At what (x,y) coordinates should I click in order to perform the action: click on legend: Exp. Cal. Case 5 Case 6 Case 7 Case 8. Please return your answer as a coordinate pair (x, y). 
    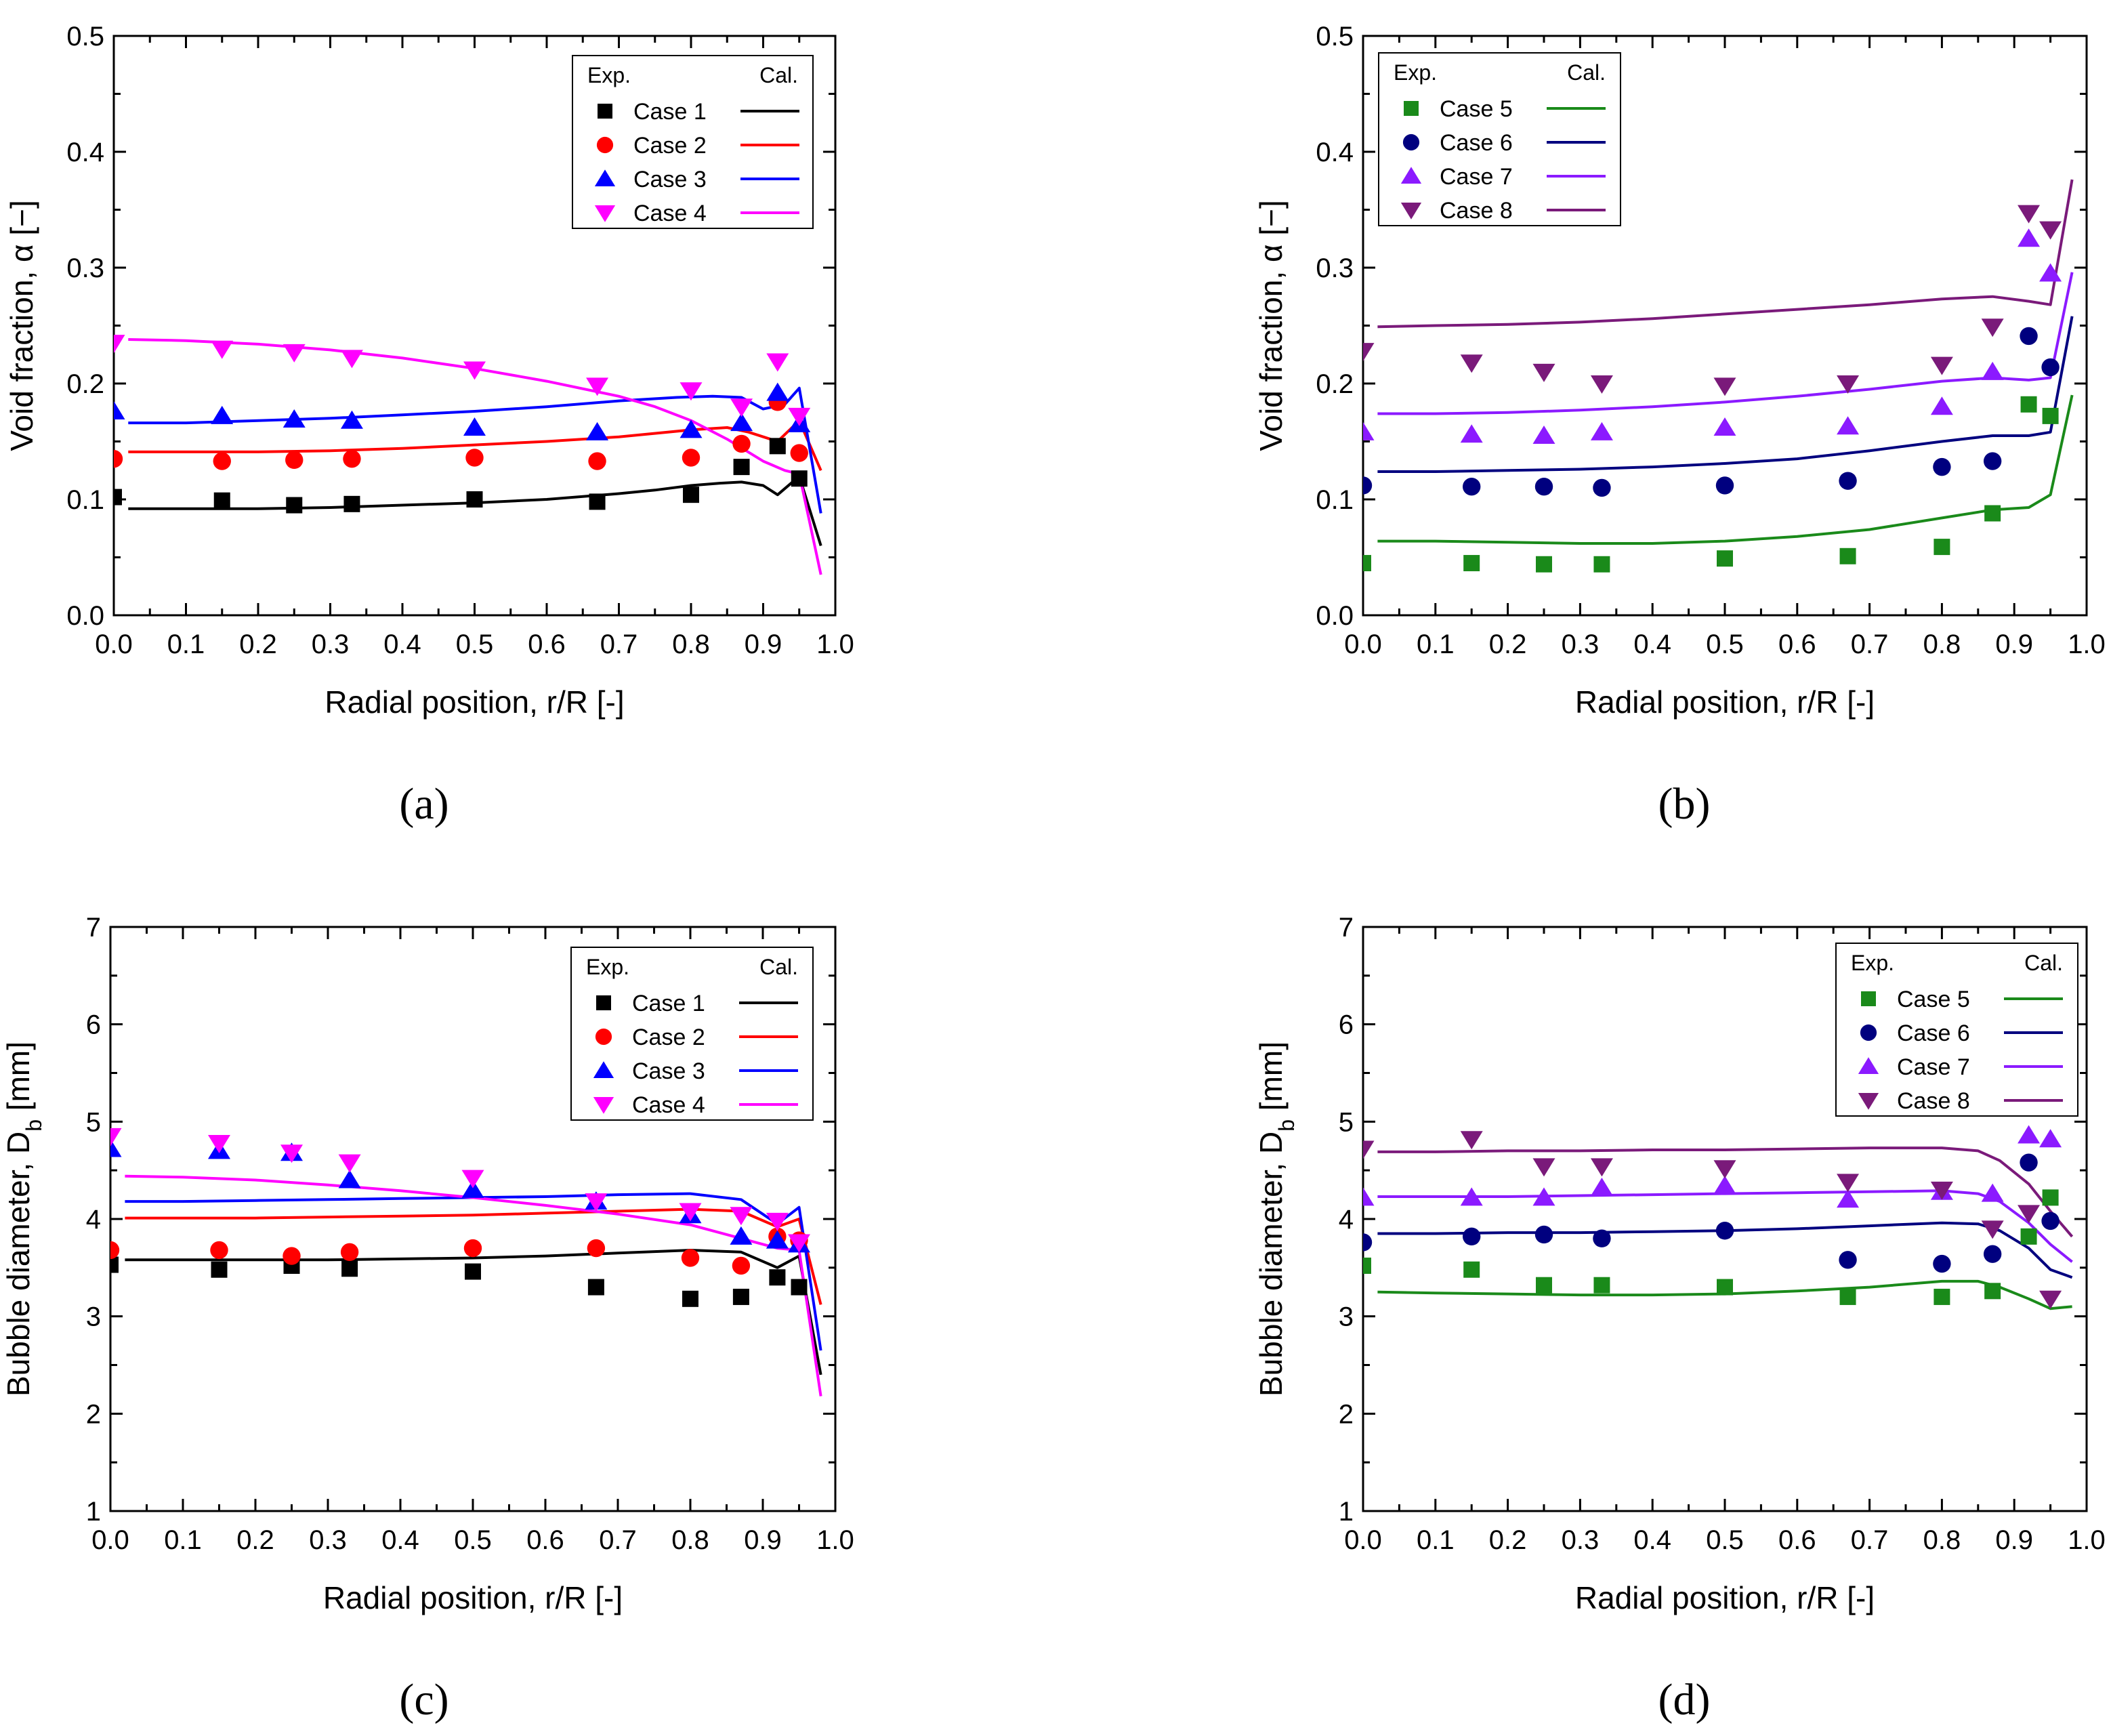
    Looking at the image, I should click on (1957, 1030).